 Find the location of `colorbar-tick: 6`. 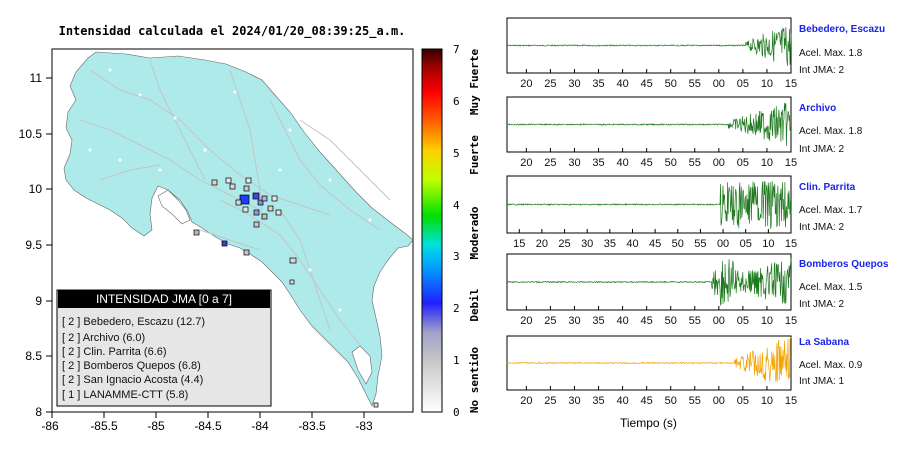

colorbar-tick: 6 is located at coordinates (456, 101).